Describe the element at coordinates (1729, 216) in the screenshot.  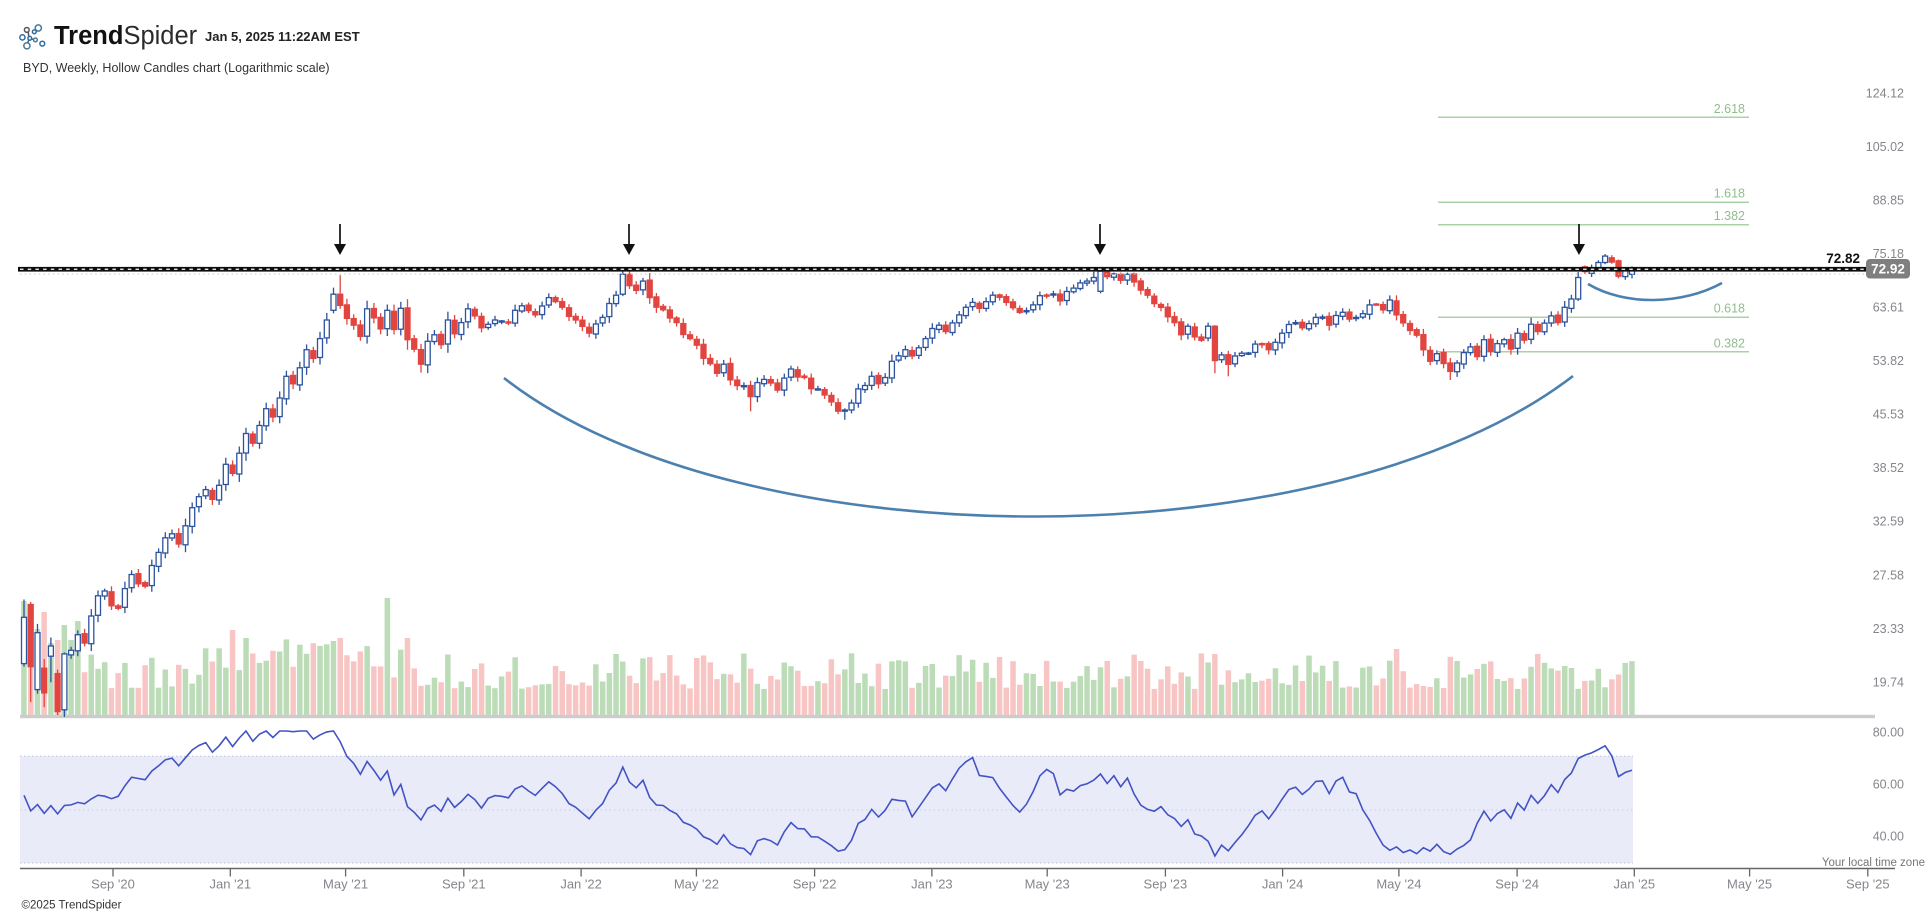
I see `svg-text: 1.382` at that location.